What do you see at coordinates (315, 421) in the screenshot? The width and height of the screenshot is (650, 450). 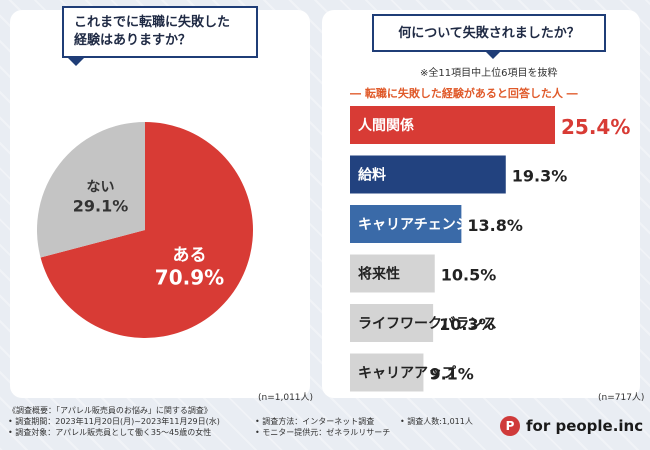 I see `footer-method: • 調査方法：インターネット調査` at bounding box center [315, 421].